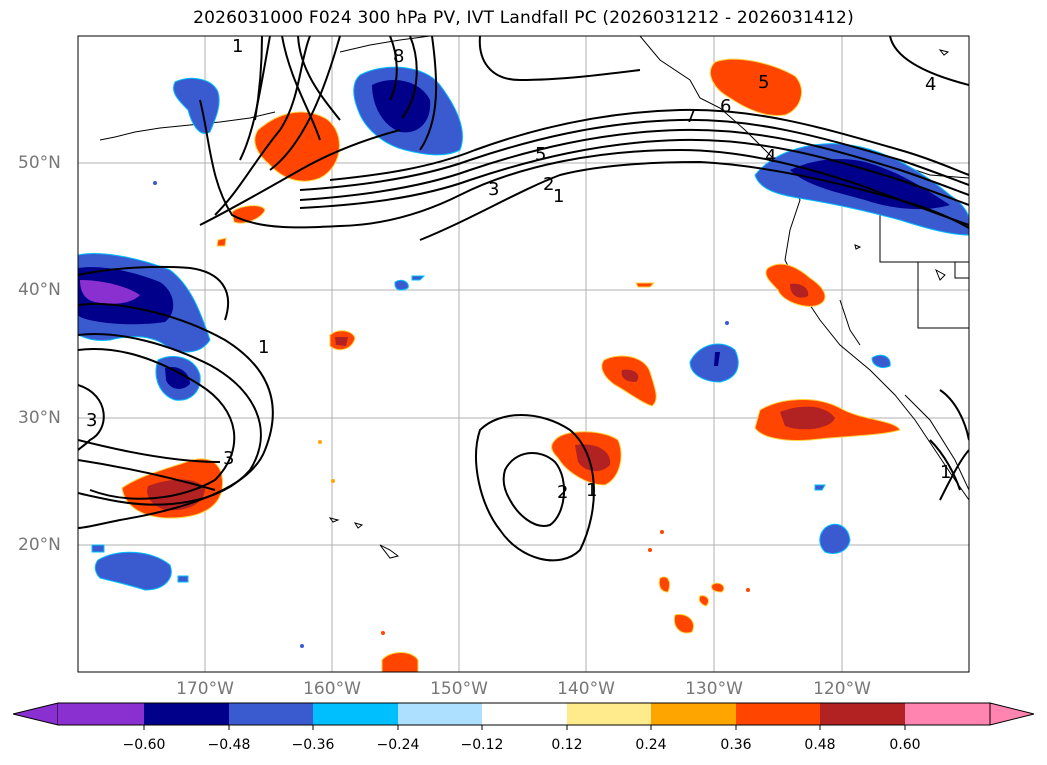 The height and width of the screenshot is (765, 1047). What do you see at coordinates (39, 418) in the screenshot?
I see `latitude-label: 30°N` at bounding box center [39, 418].